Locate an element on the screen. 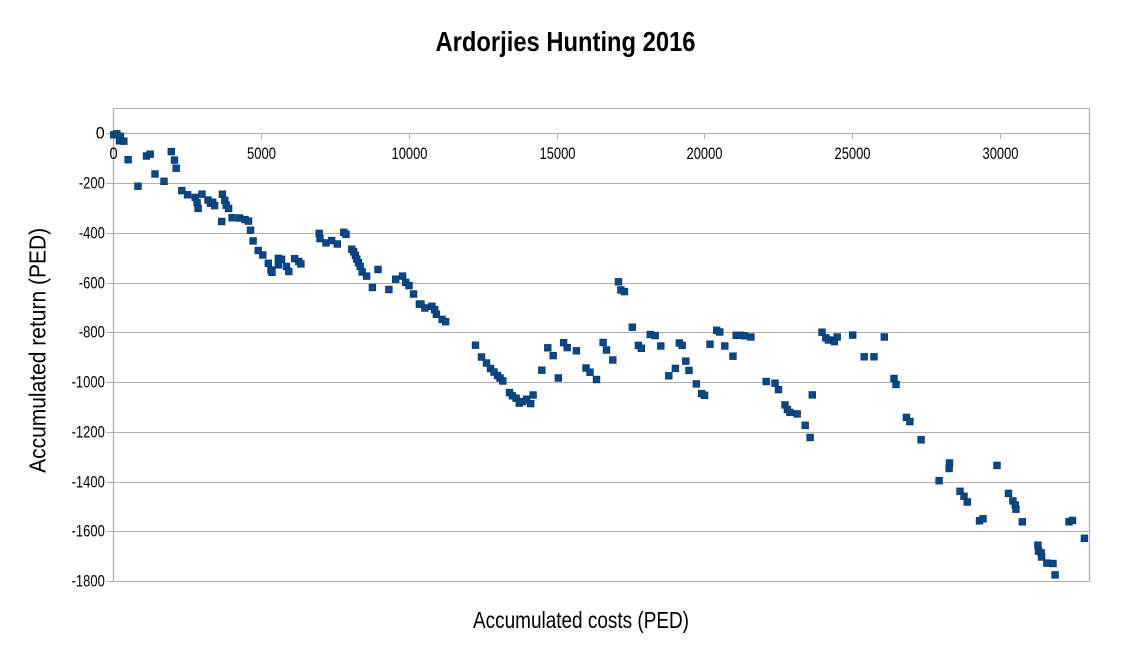 This screenshot has height=663, width=1134. svg-text: 5000 is located at coordinates (261, 154).